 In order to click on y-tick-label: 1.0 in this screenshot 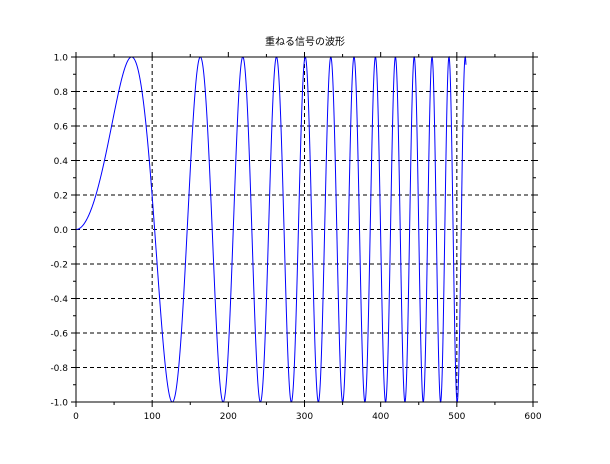, I will do `click(61, 59)`.